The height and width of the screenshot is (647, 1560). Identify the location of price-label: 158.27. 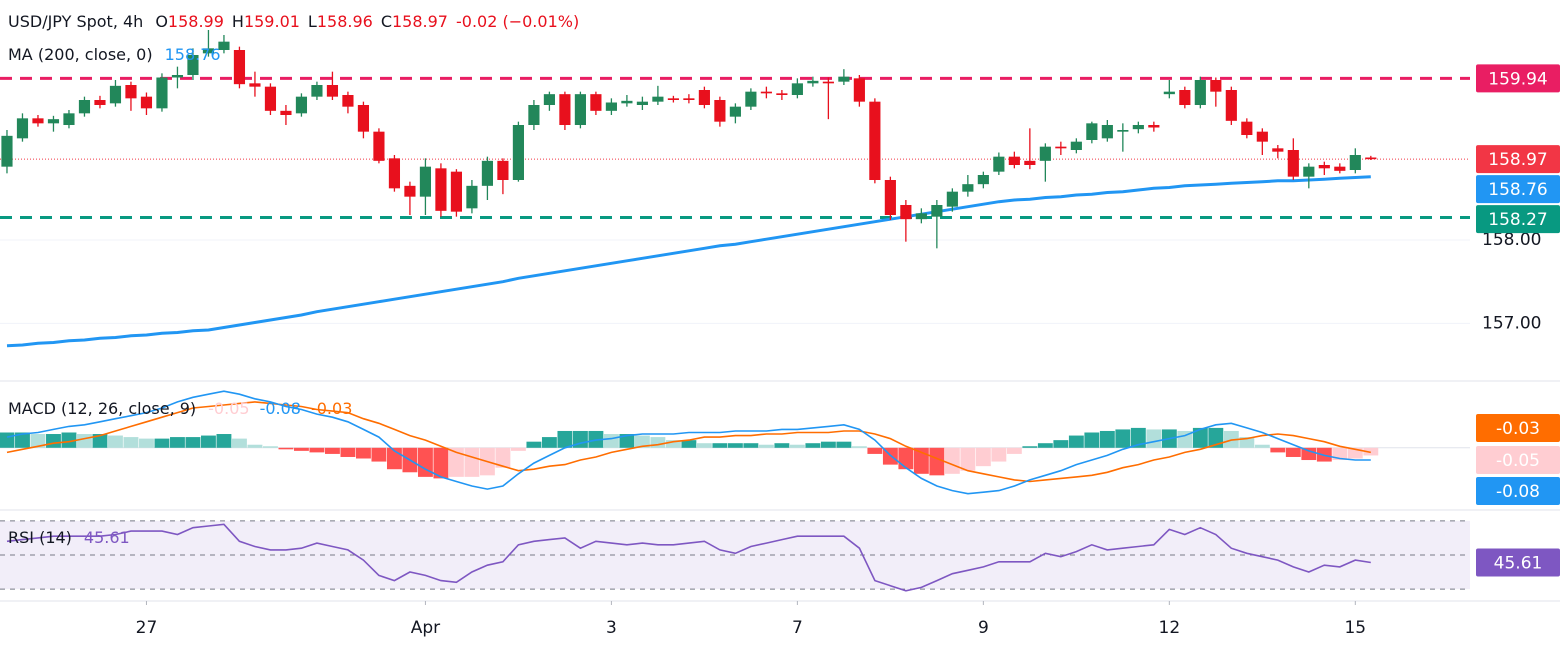
(1517, 220).